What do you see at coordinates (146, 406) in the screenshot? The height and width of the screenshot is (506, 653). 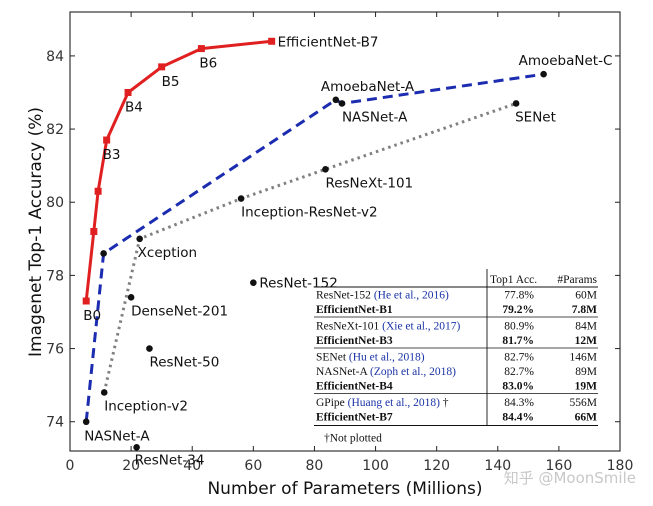 I see `point-label: Inception-v2` at bounding box center [146, 406].